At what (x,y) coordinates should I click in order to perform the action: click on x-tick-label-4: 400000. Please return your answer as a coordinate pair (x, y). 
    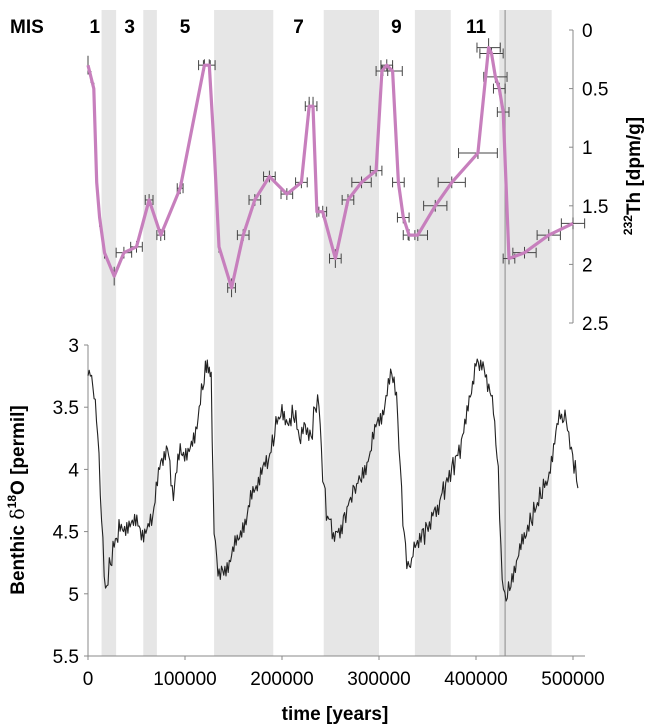
    Looking at the image, I should click on (475, 679).